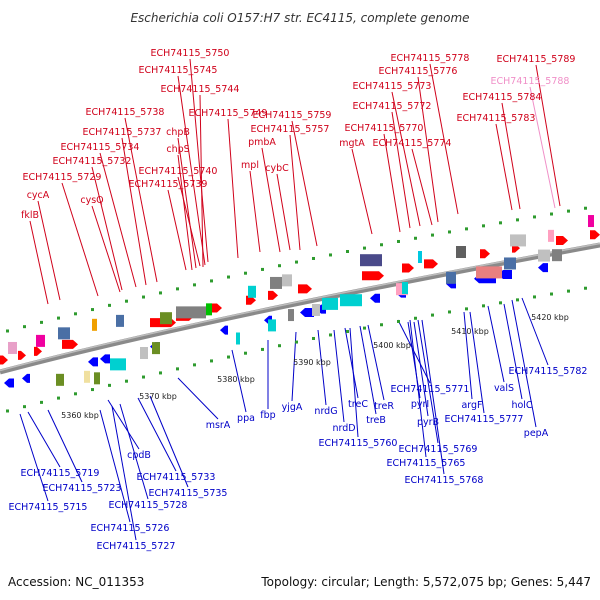 This screenshot has height=600, width=600. I want to click on forward-gene-label: pmbA, so click(262, 142).